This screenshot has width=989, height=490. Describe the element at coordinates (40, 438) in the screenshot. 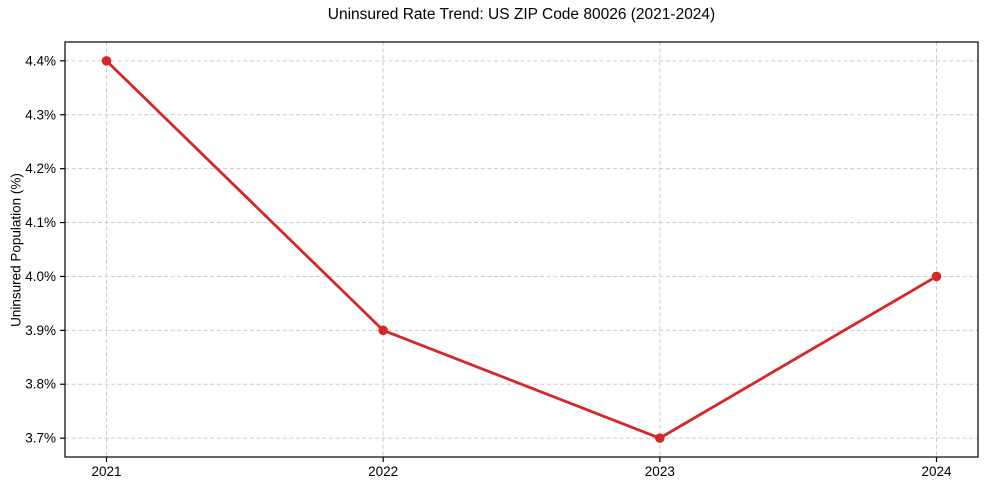

I see `y-tick-label: 3.7%` at that location.